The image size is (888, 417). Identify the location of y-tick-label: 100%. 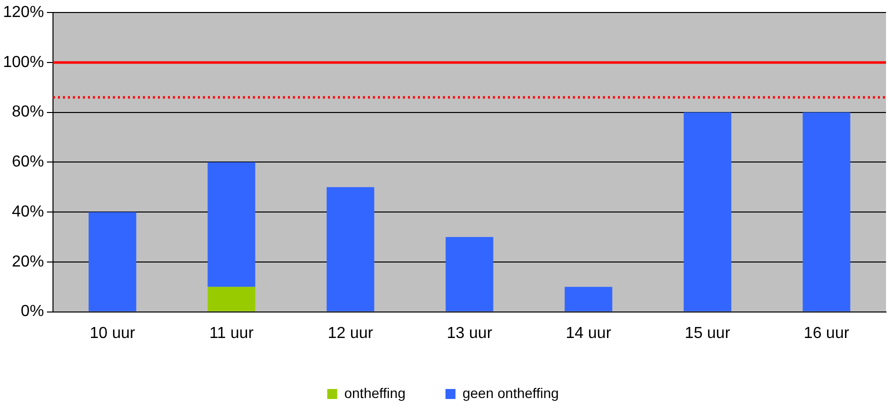
(23, 62).